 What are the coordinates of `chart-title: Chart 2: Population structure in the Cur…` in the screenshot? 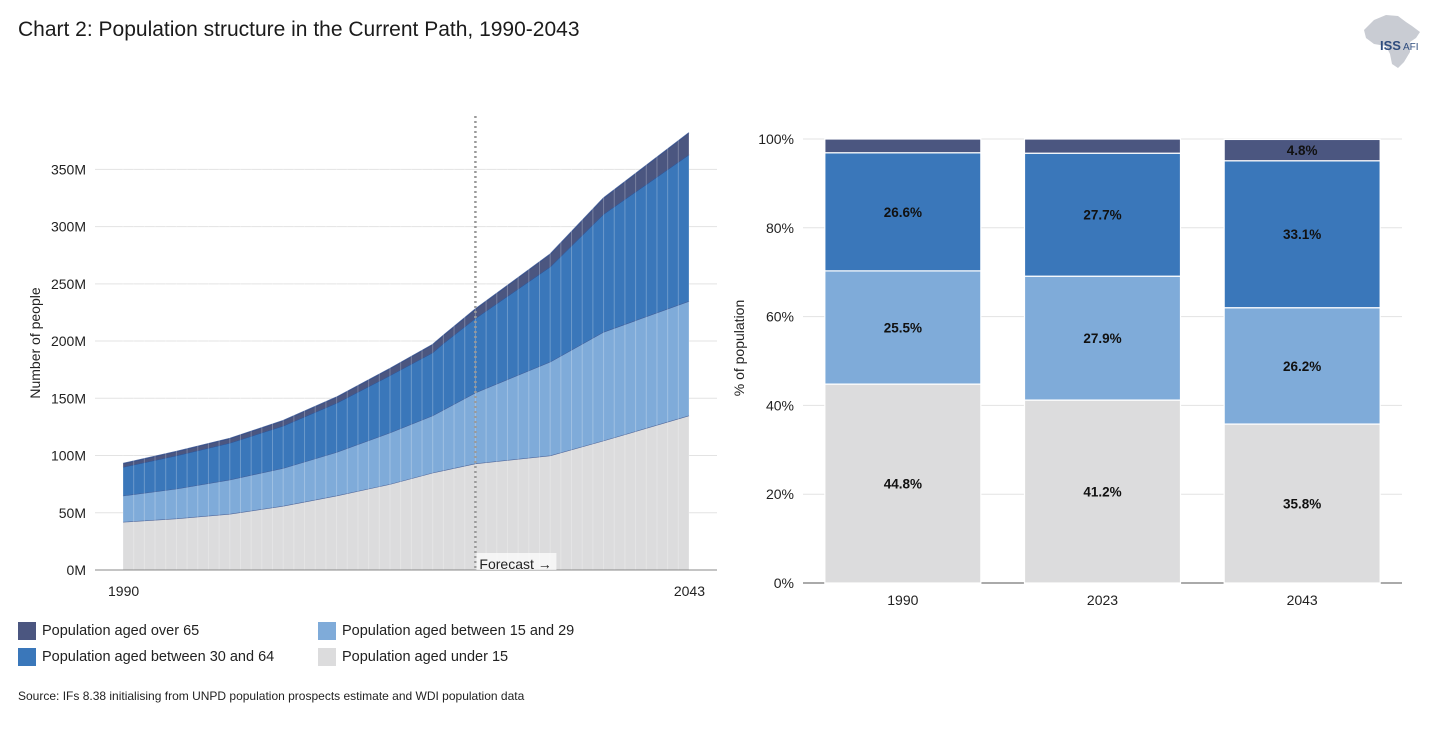 It's located at (299, 29).